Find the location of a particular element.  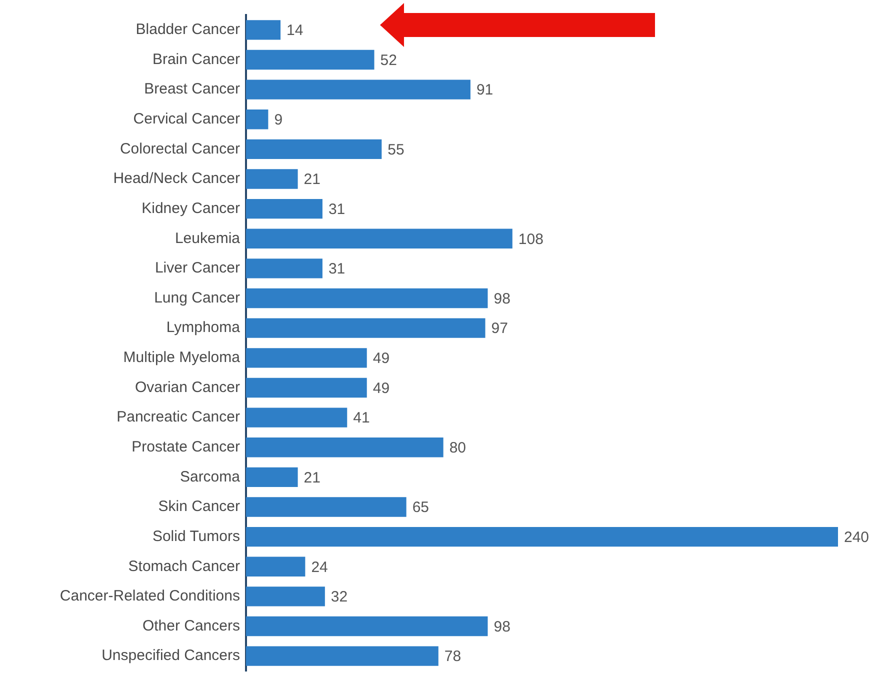

data-label: 65 is located at coordinates (421, 507).